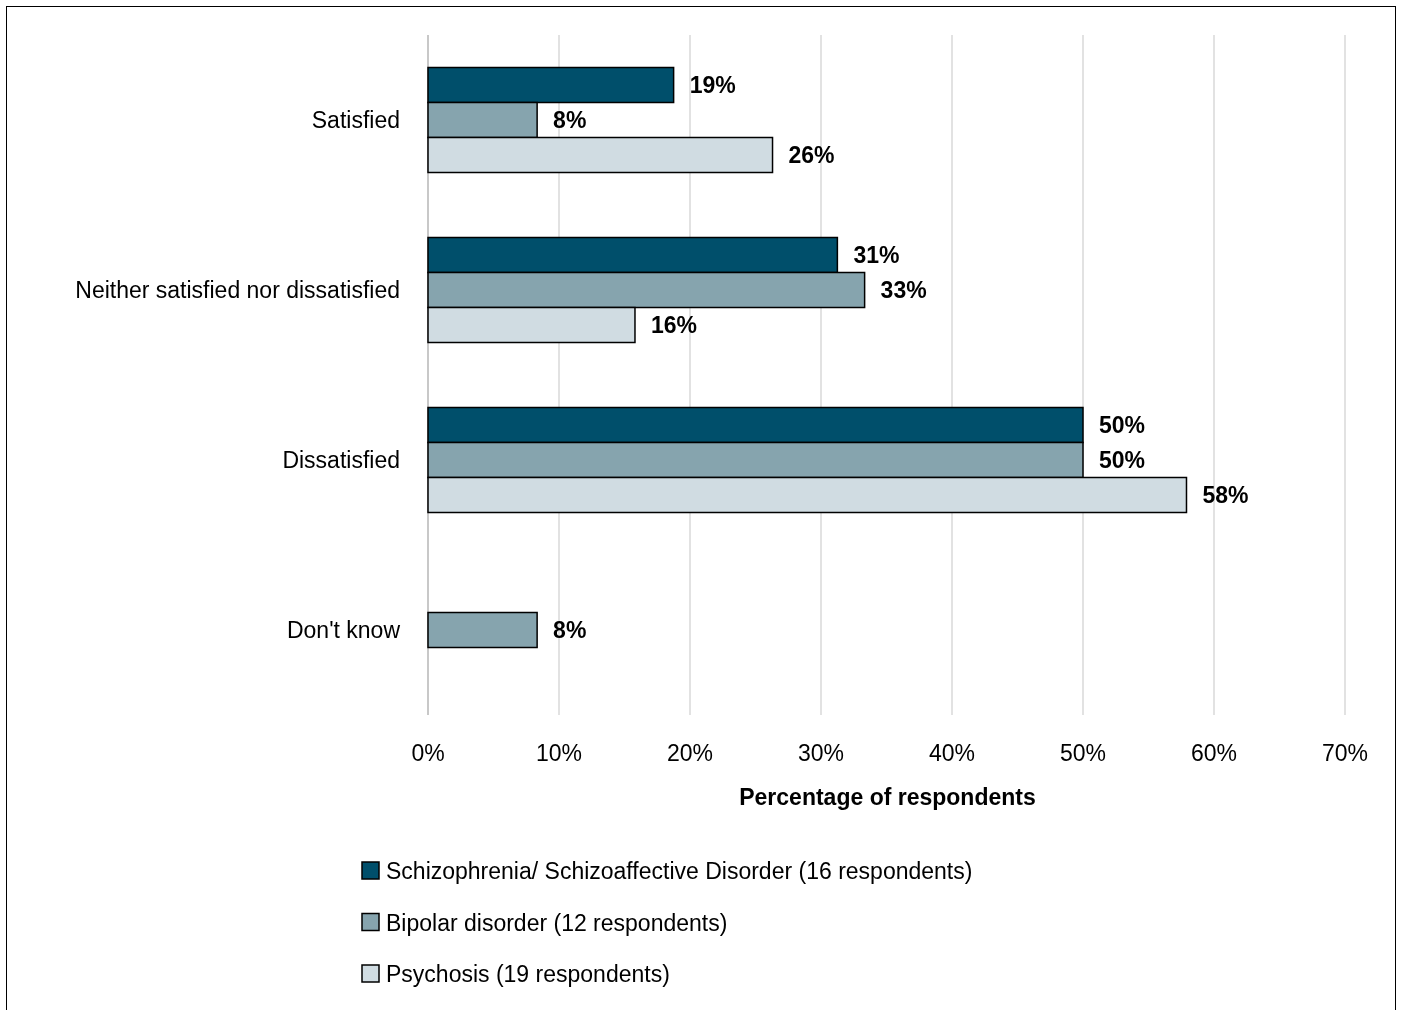  What do you see at coordinates (237, 290) in the screenshot?
I see `y-tick-label: Neither satisfied nor dissatisfied` at bounding box center [237, 290].